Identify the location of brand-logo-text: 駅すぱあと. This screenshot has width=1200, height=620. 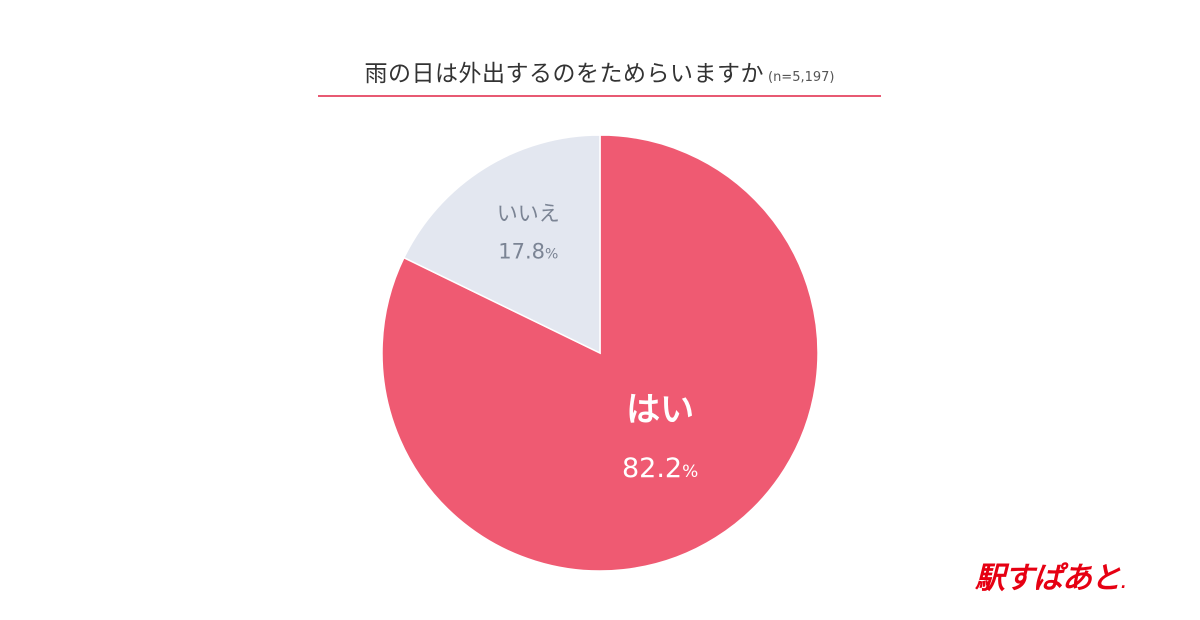
(1048, 578).